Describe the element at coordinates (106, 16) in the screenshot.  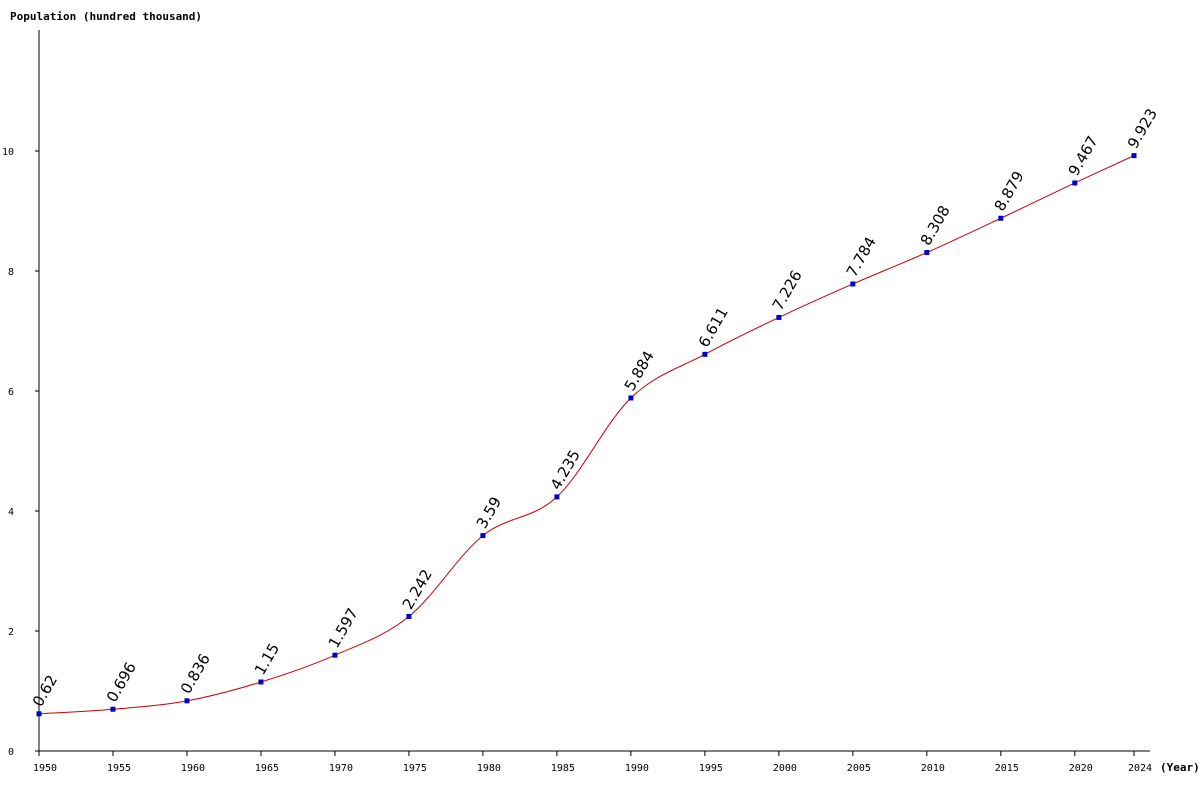
I see `y-axis-title: Population (hundred thousand)` at that location.